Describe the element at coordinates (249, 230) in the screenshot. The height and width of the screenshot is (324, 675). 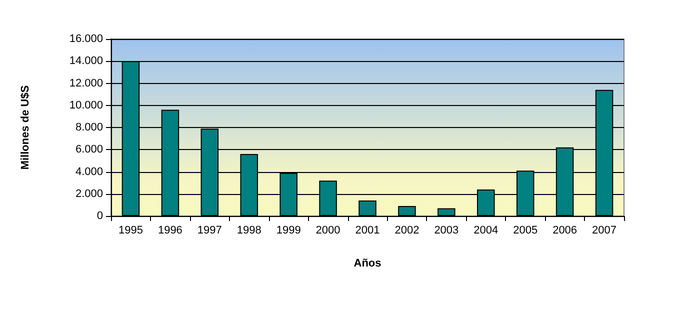
I see `x-tick-label: 1998` at that location.